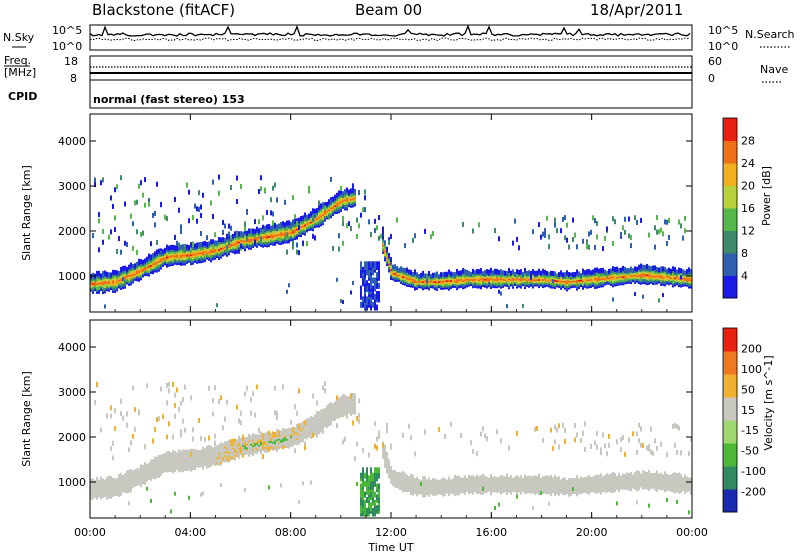  I want to click on freq-label-line1: Freq., so click(17, 60).